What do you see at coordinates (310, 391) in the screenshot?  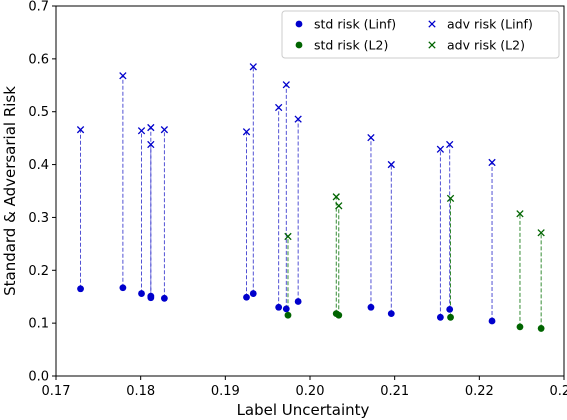 I see `x-tick-label: 0.20` at bounding box center [310, 391].